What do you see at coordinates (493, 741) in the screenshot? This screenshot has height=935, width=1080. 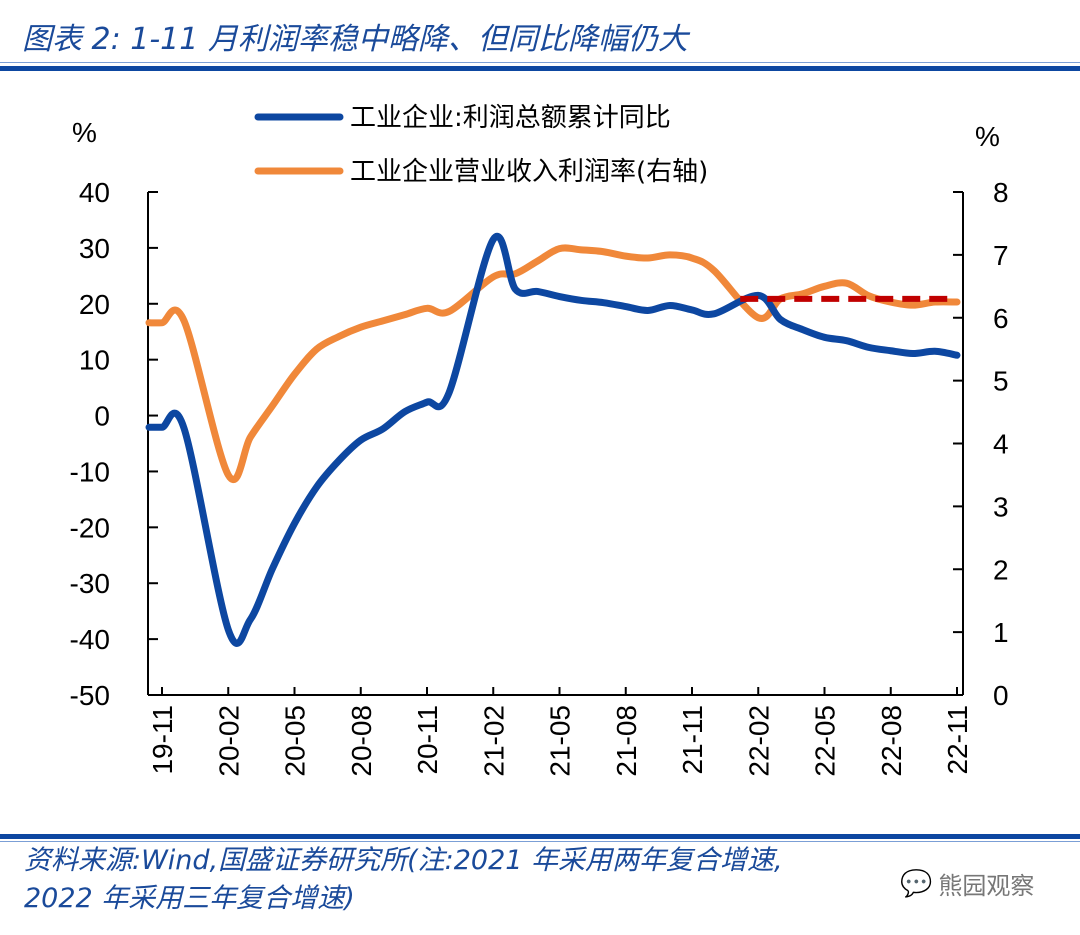 I see `x-tick-label: 21-02` at bounding box center [493, 741].